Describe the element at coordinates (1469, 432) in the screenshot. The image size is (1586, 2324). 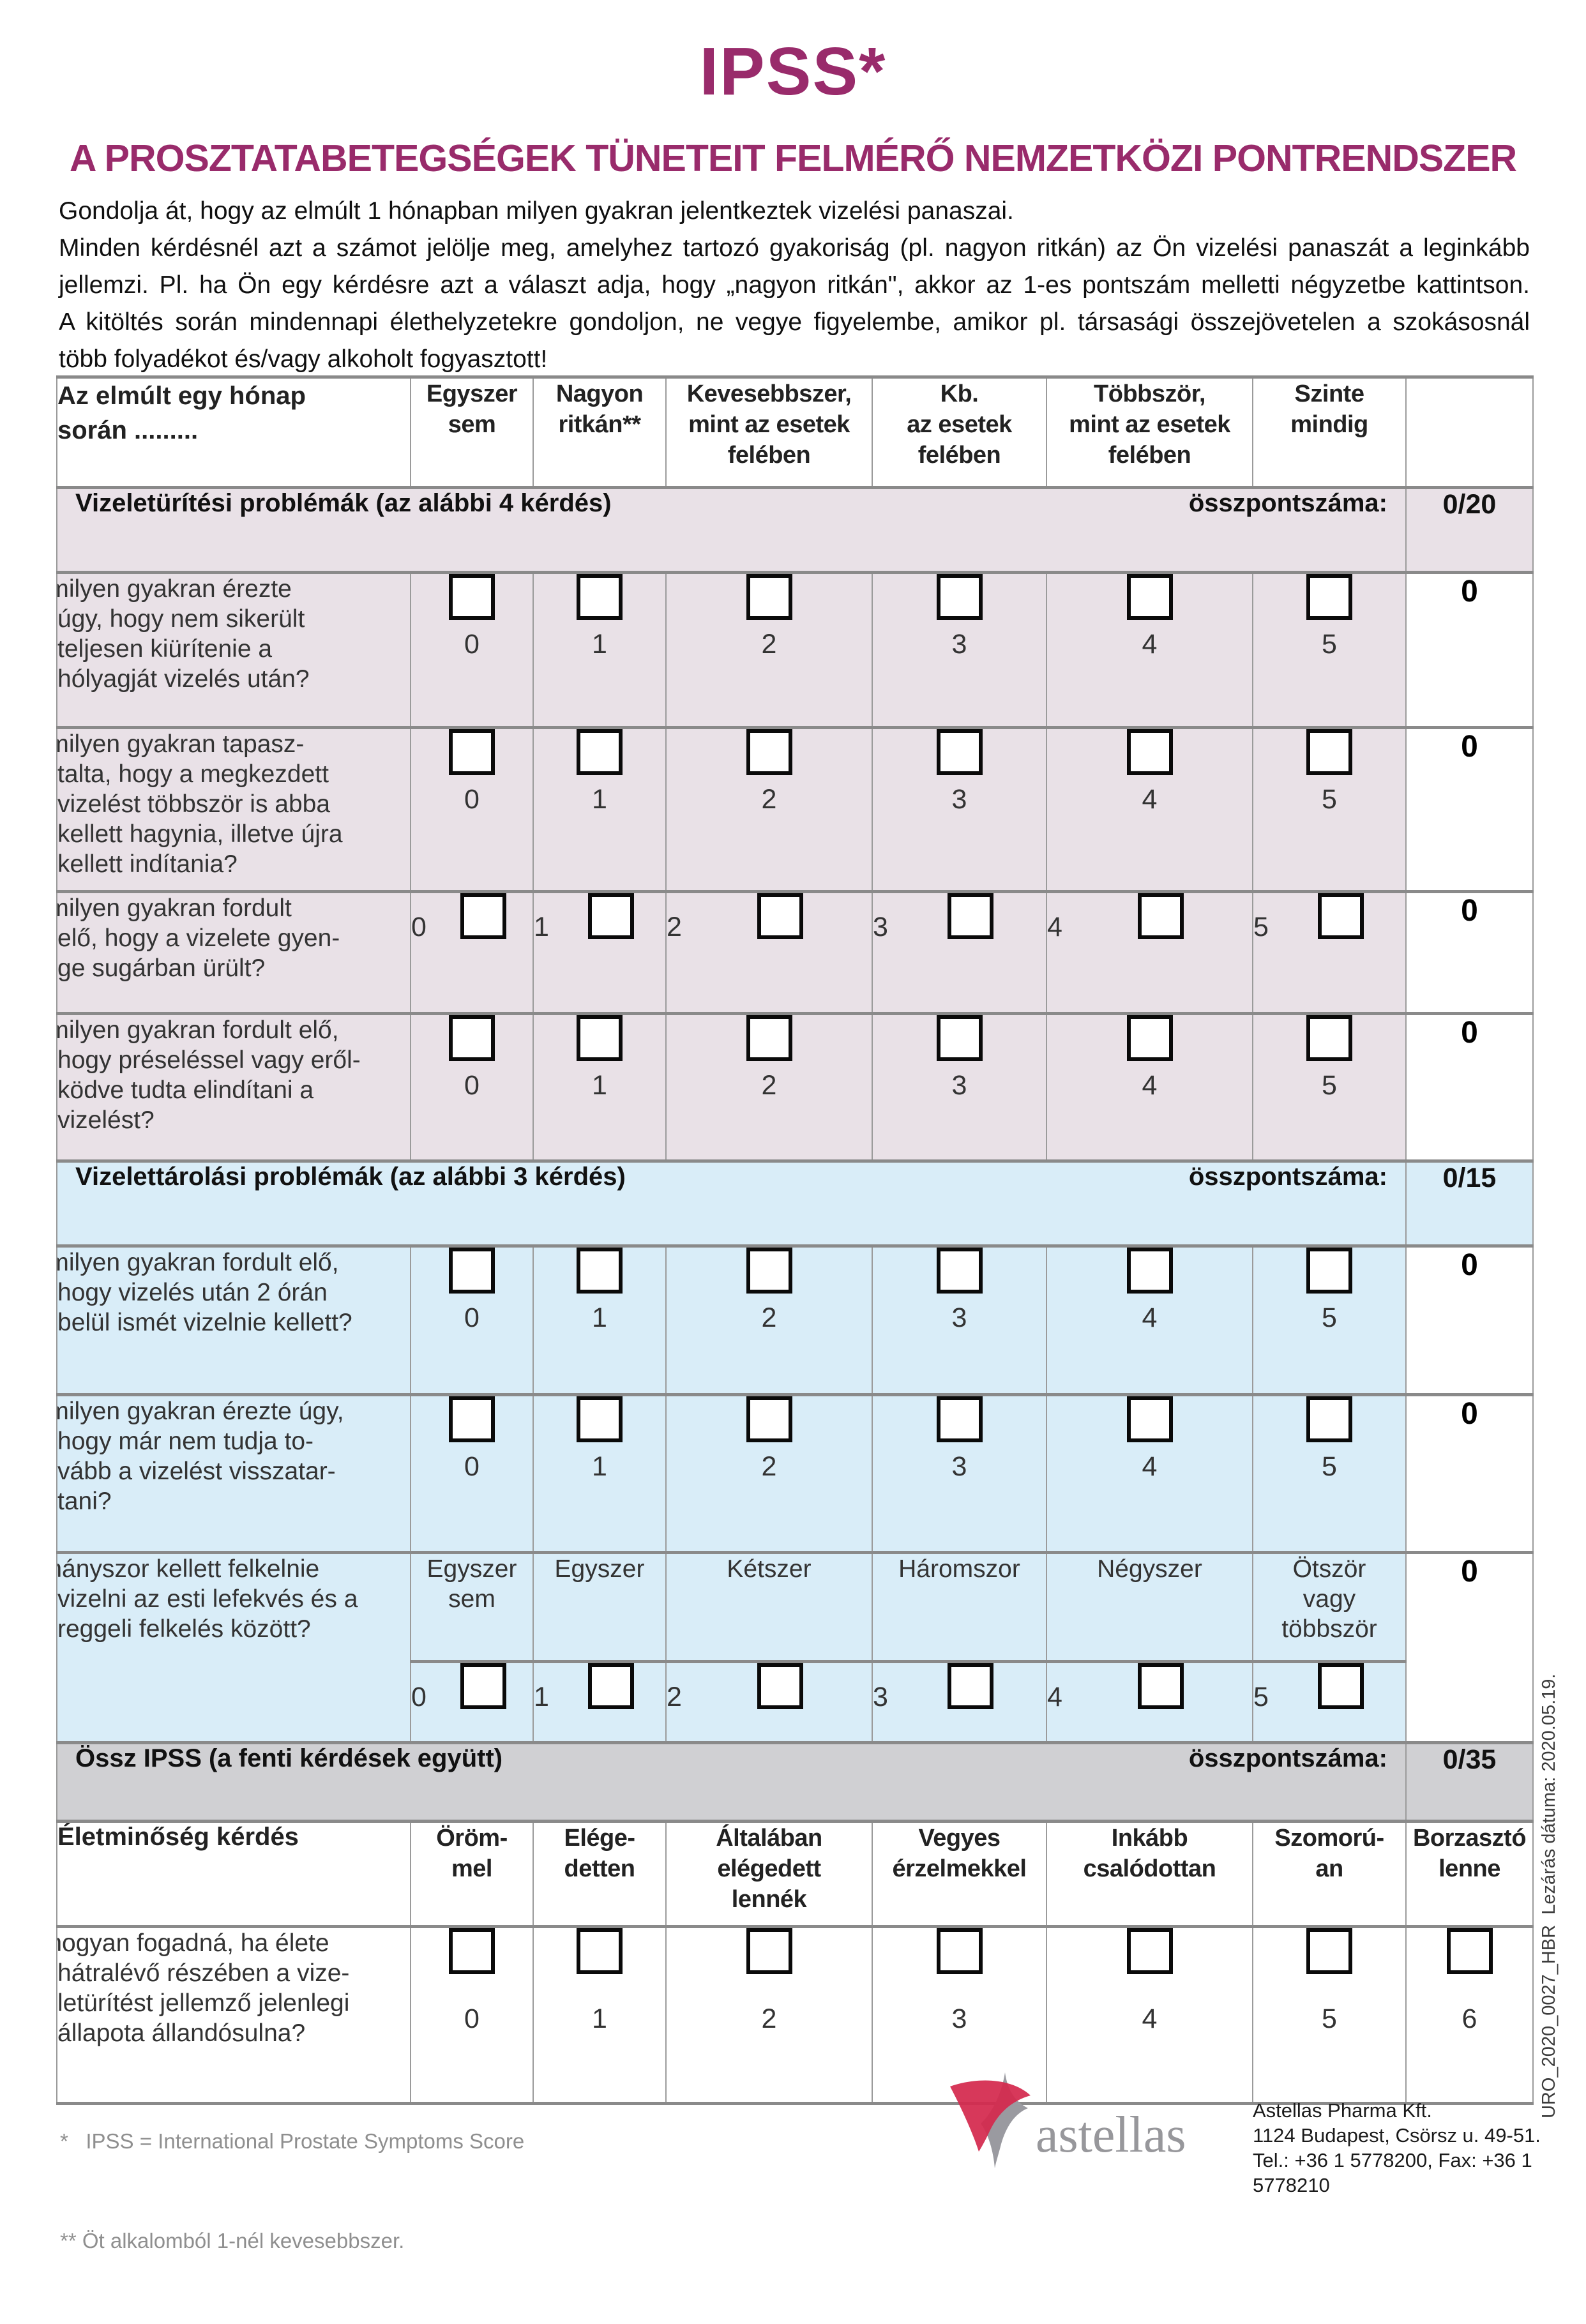
I see `header-score-spacer` at that location.